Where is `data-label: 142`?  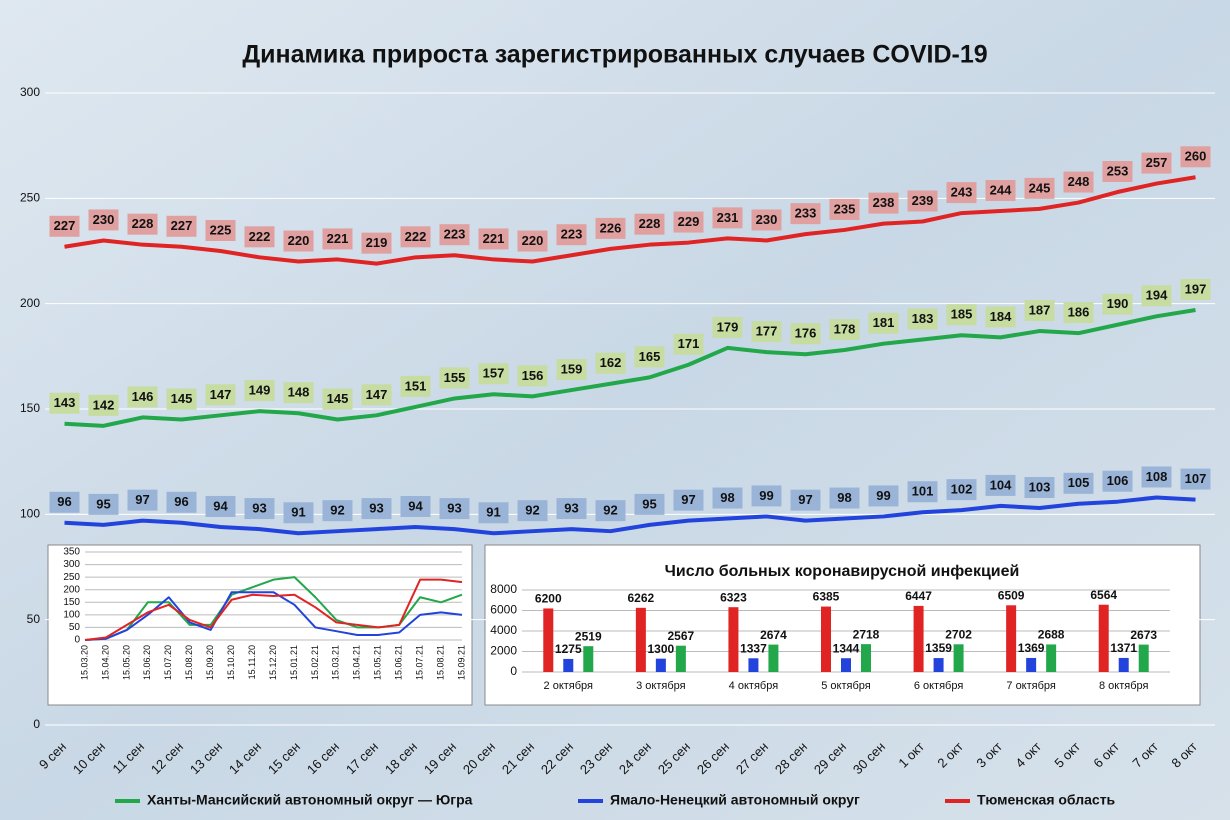 data-label: 142 is located at coordinates (104, 404).